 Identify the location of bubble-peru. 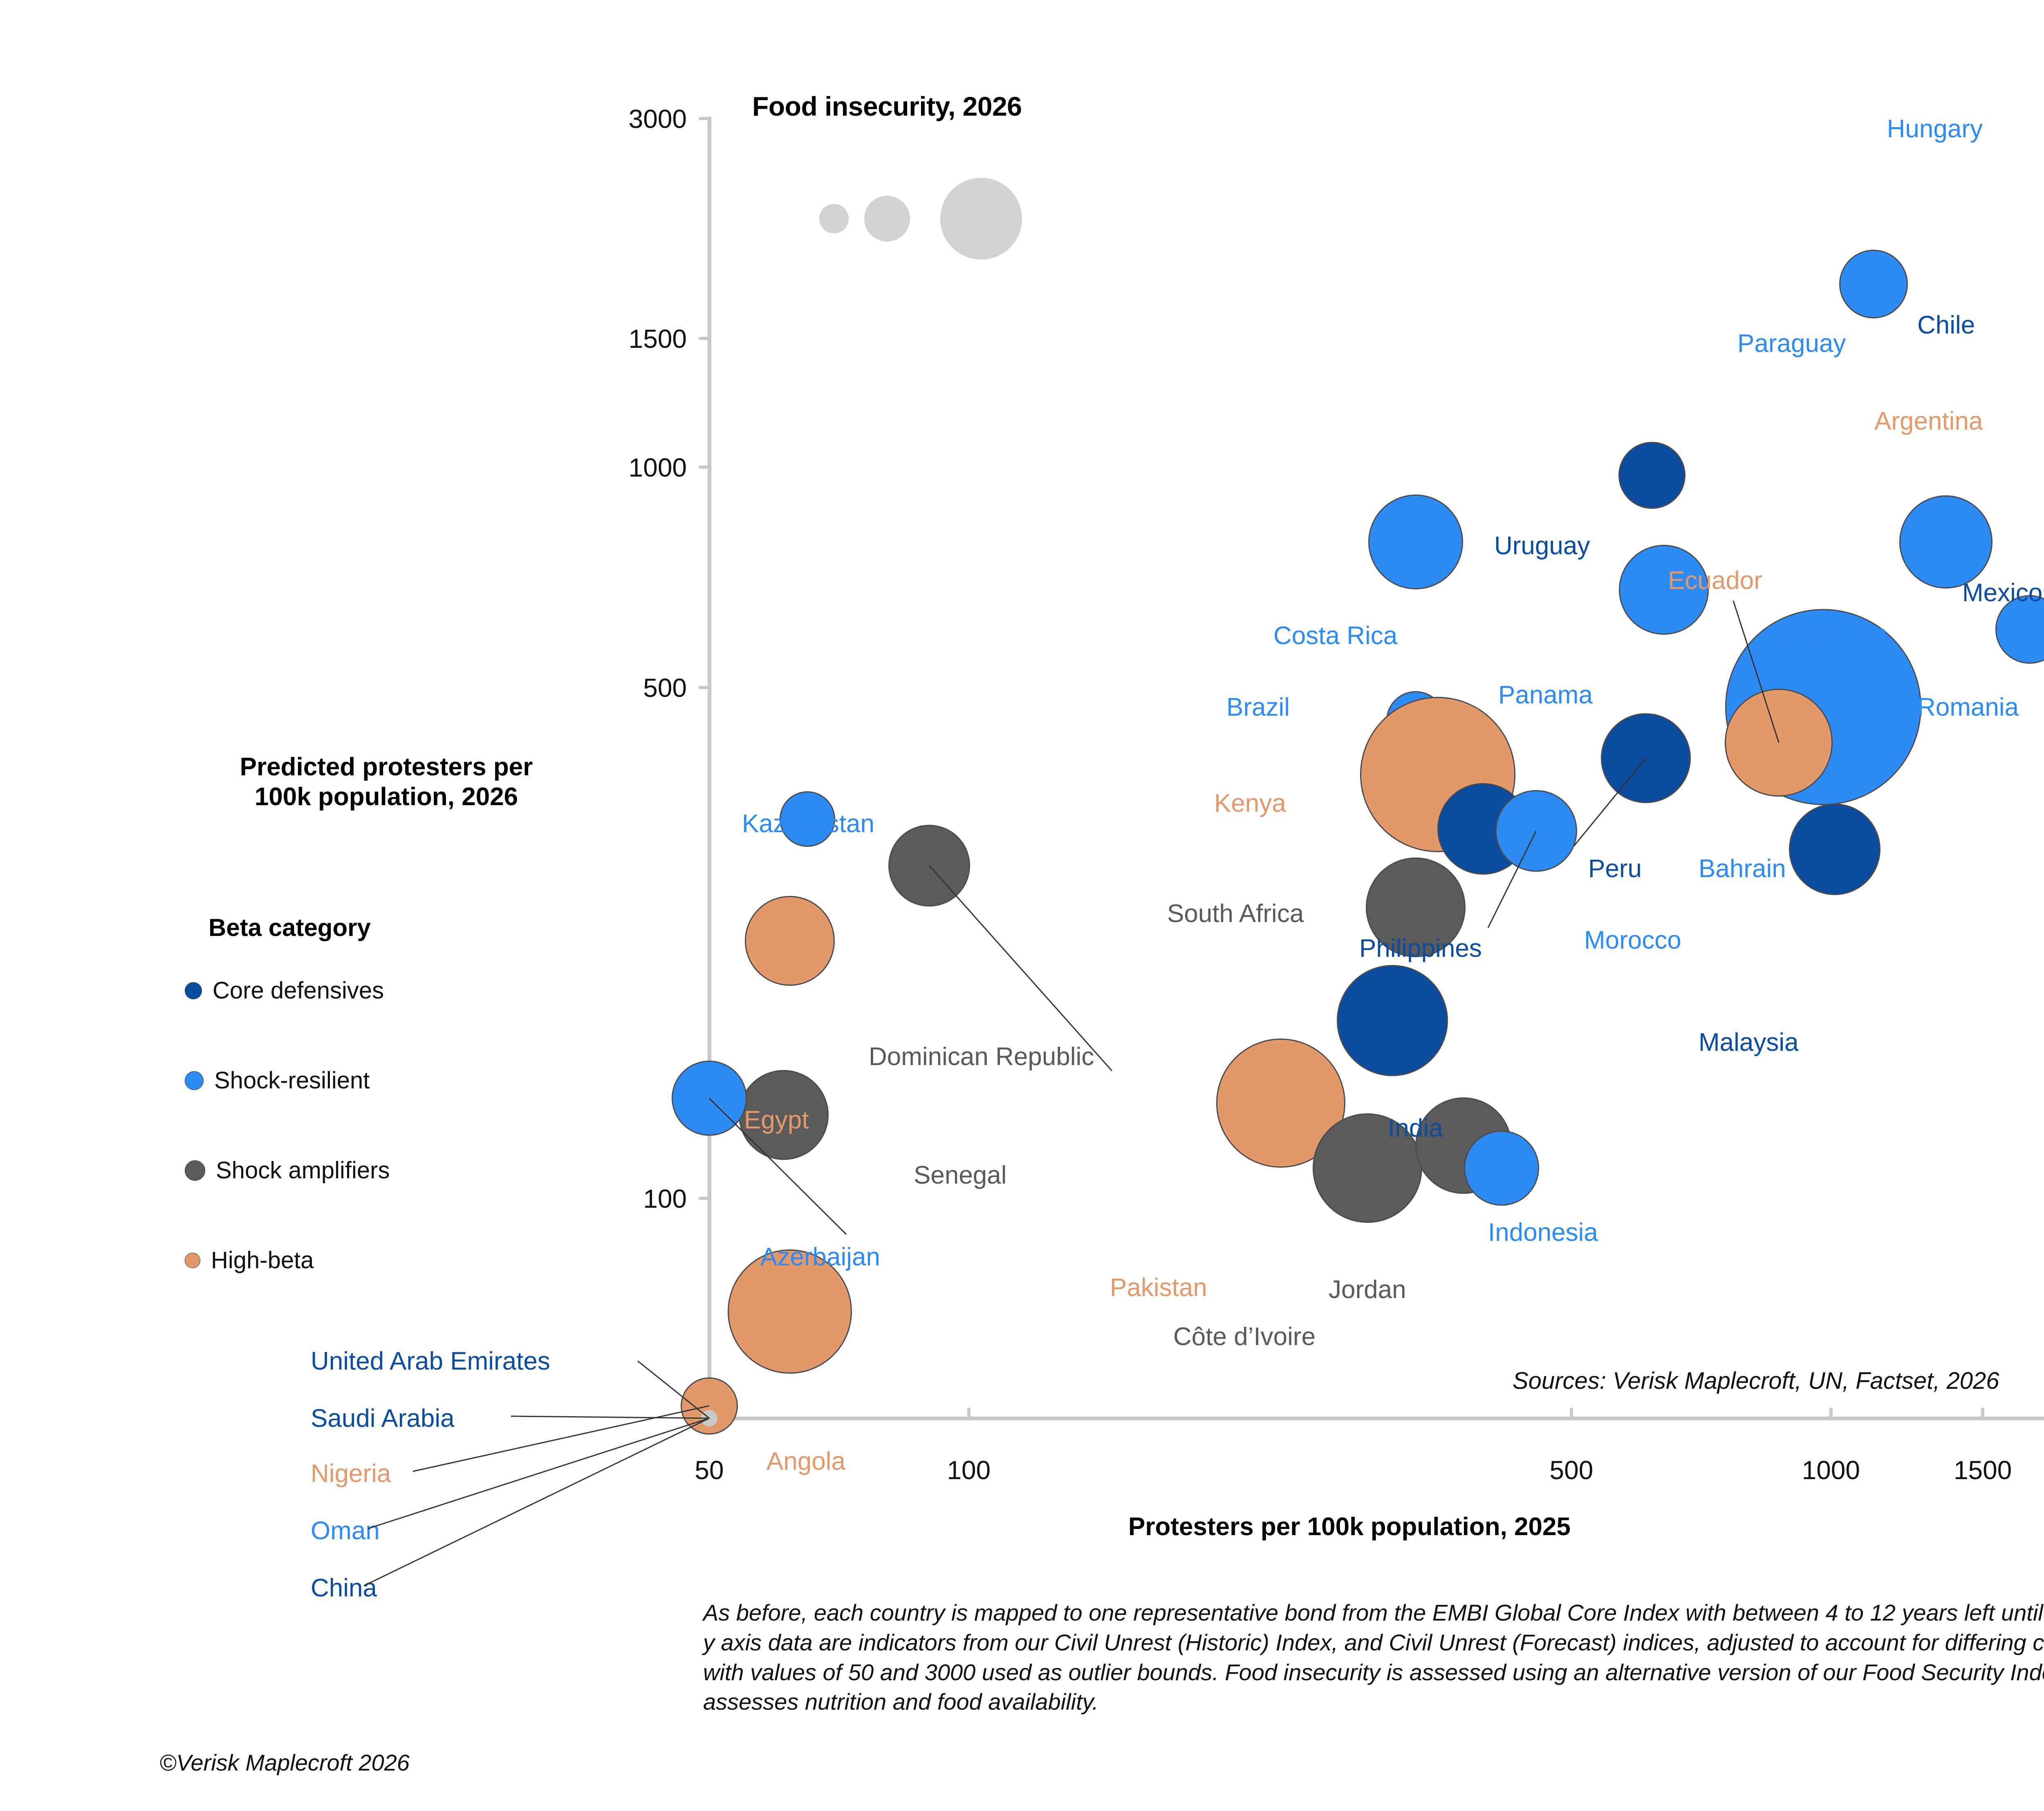
(1646, 758).